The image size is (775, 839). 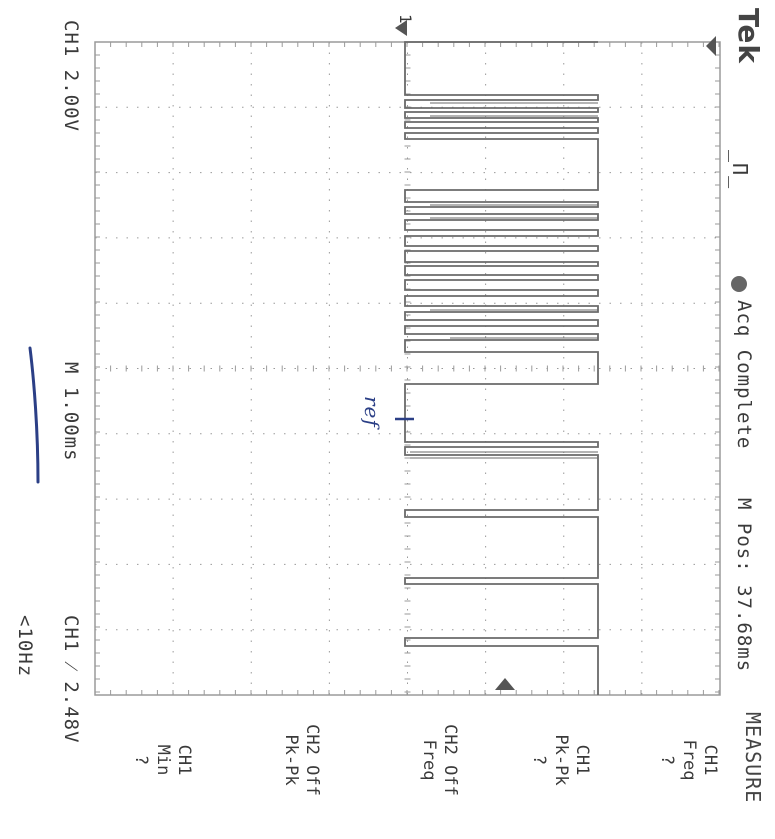 I want to click on acq-status-label: Acq Complete, so click(x=744, y=375).